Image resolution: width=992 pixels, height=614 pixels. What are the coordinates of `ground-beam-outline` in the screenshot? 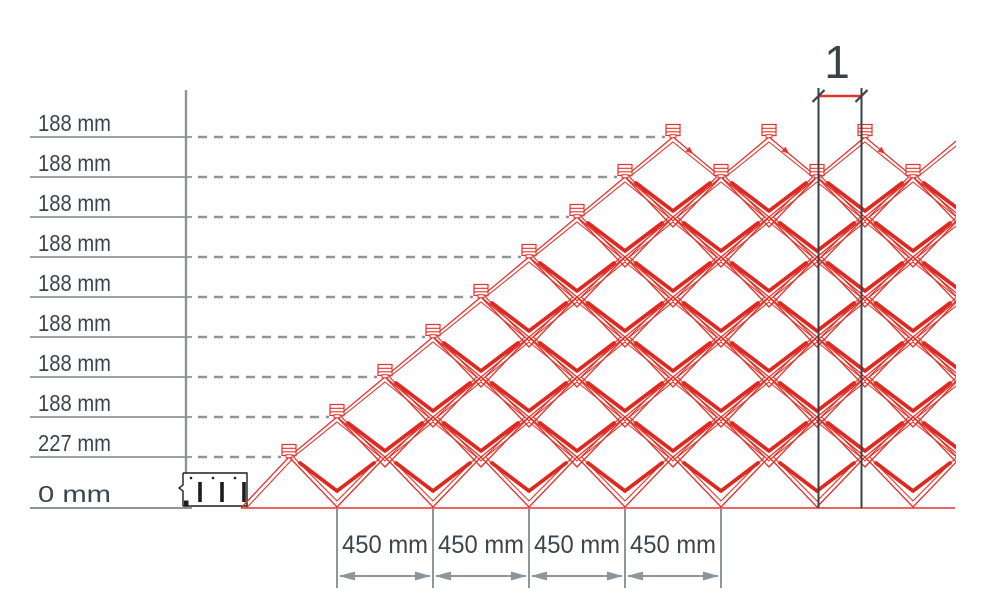 It's located at (215, 489).